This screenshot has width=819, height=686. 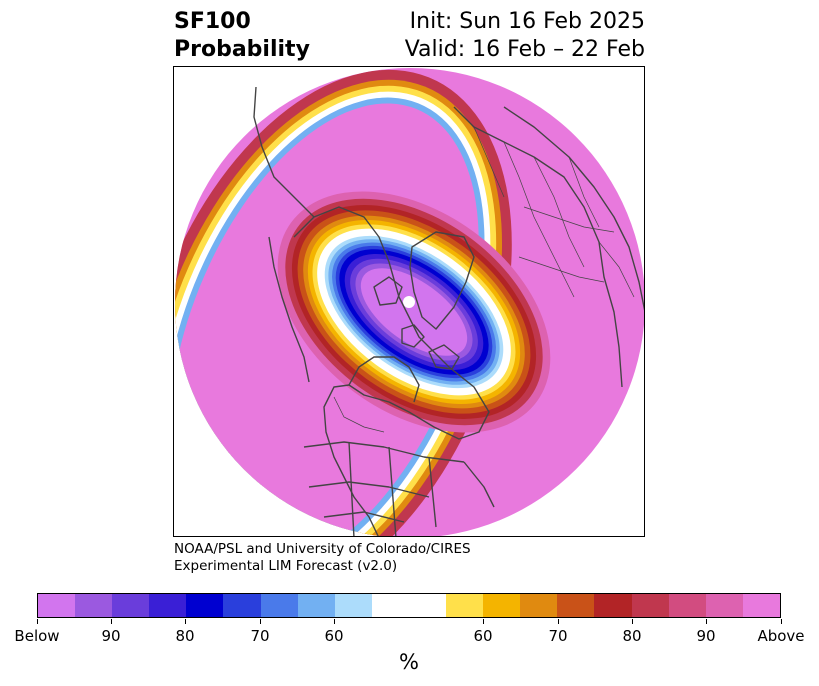 I want to click on colorbar, so click(x=409, y=605).